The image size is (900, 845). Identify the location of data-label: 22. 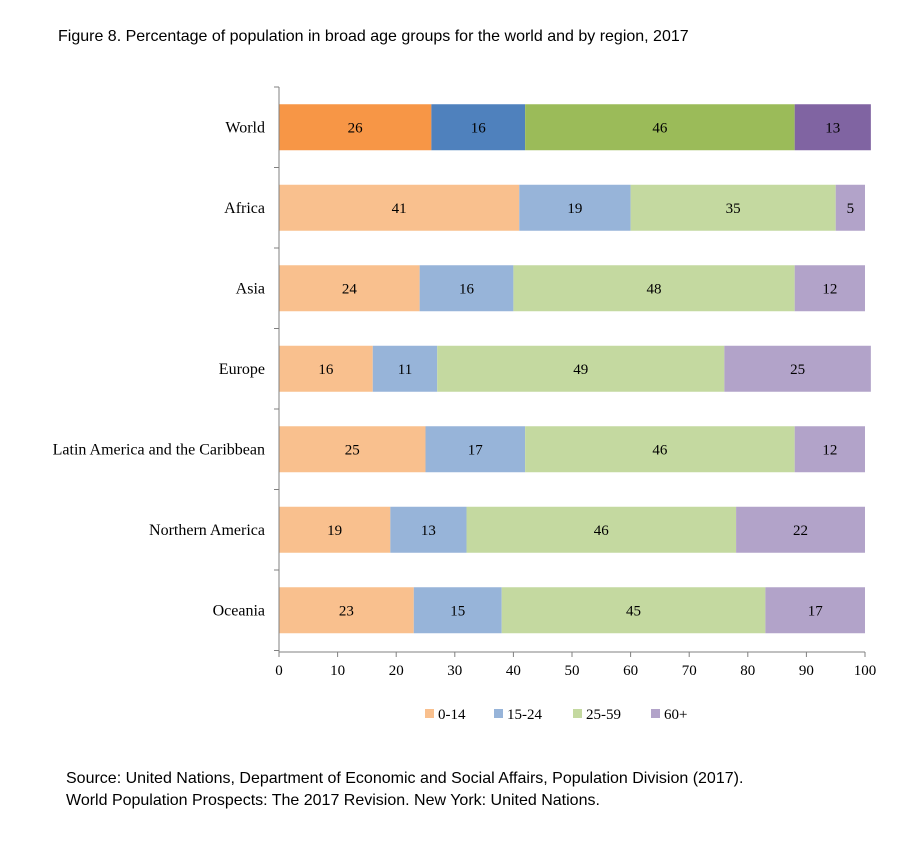
(800, 531).